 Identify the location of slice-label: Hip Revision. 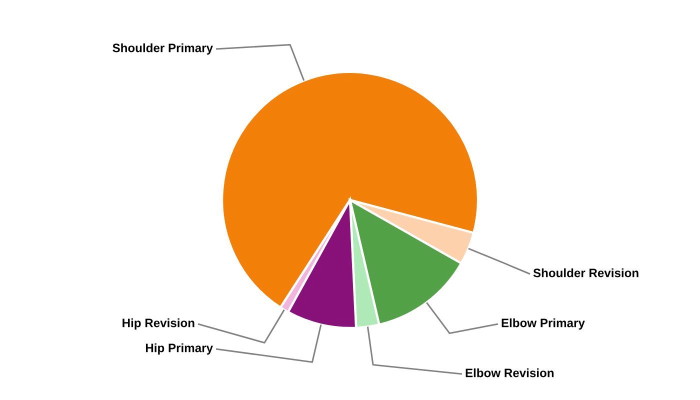
(158, 324).